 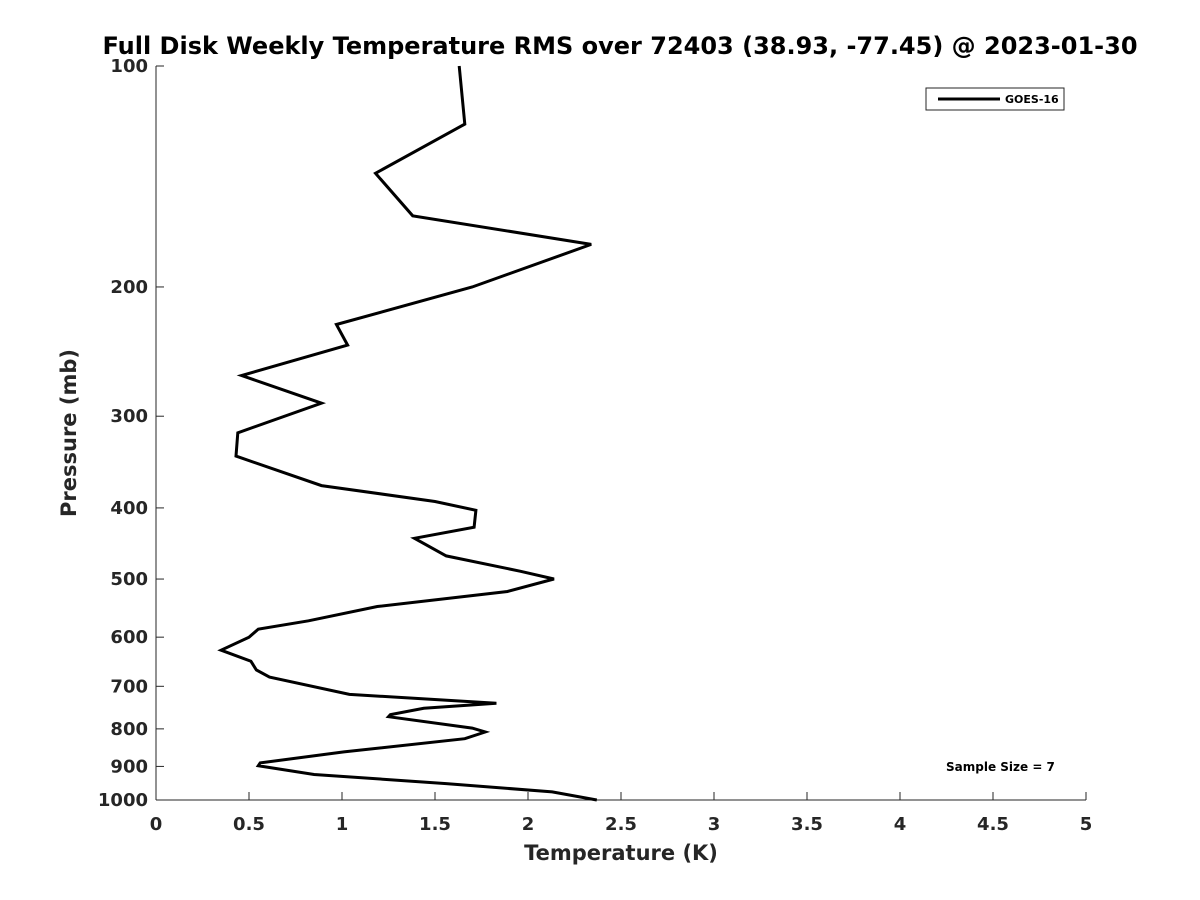 I want to click on y-tick-label: 700, so click(x=129, y=686).